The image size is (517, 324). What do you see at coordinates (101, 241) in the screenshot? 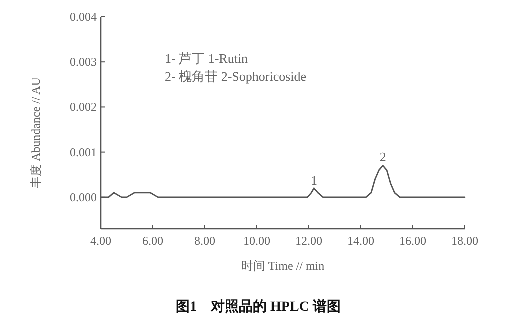
I see `x-tick-label: 4.00` at bounding box center [101, 241].